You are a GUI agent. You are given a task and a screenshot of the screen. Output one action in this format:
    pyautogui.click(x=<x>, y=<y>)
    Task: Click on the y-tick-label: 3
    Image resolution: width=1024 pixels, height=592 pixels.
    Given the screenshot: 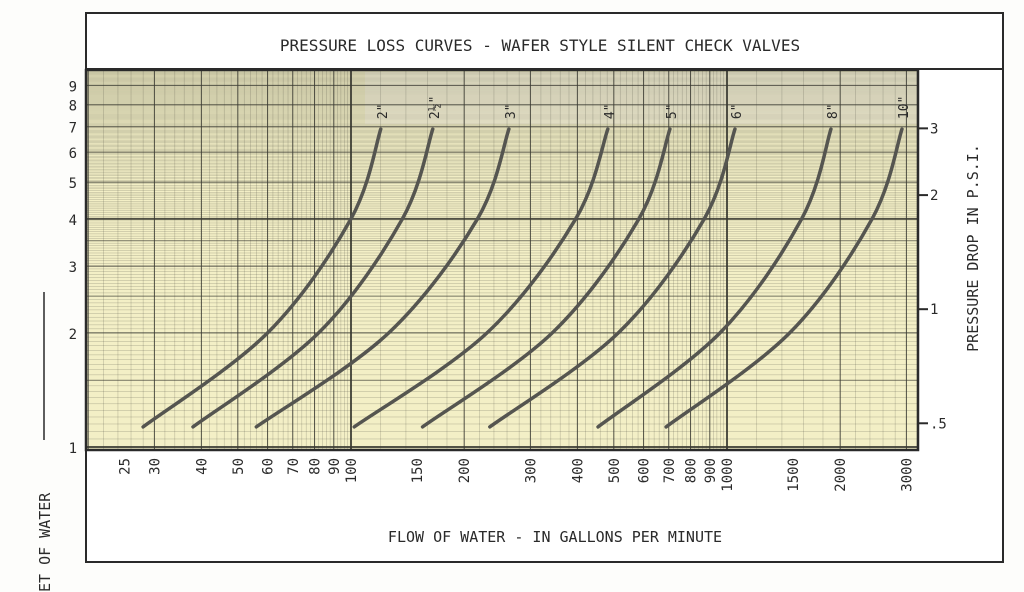 What is the action you would take?
    pyautogui.click(x=73, y=268)
    